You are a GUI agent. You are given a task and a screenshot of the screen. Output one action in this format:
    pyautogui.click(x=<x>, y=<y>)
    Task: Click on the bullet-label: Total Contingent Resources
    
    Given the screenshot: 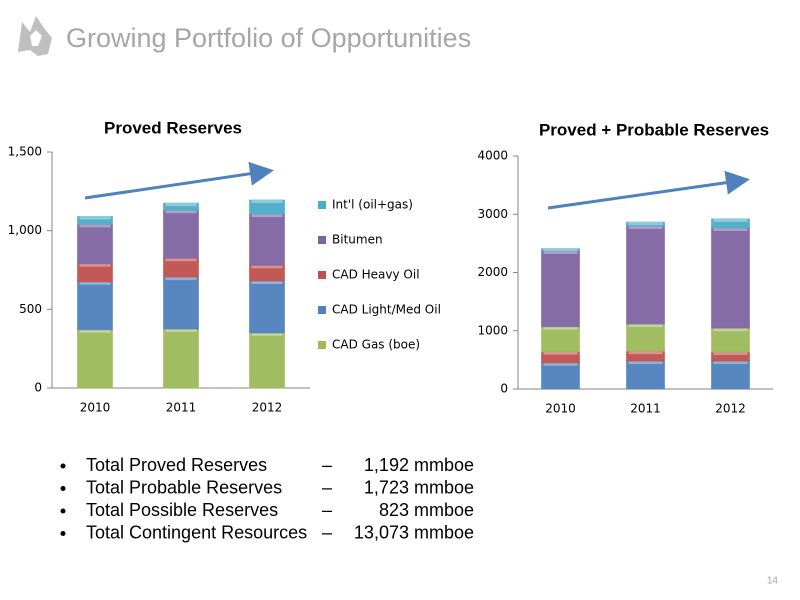 What is the action you would take?
    pyautogui.click(x=196, y=532)
    